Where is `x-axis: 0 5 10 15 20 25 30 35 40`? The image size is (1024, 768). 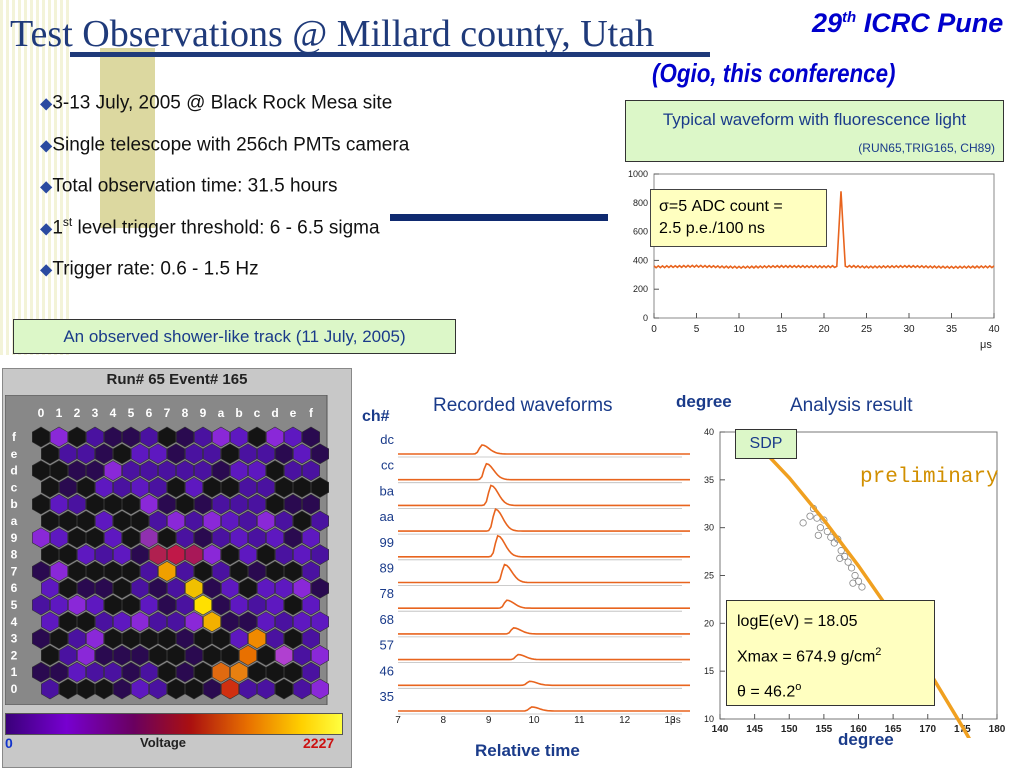
x-axis: 0 5 10 15 20 25 30 35 40 is located at coordinates (825, 324).